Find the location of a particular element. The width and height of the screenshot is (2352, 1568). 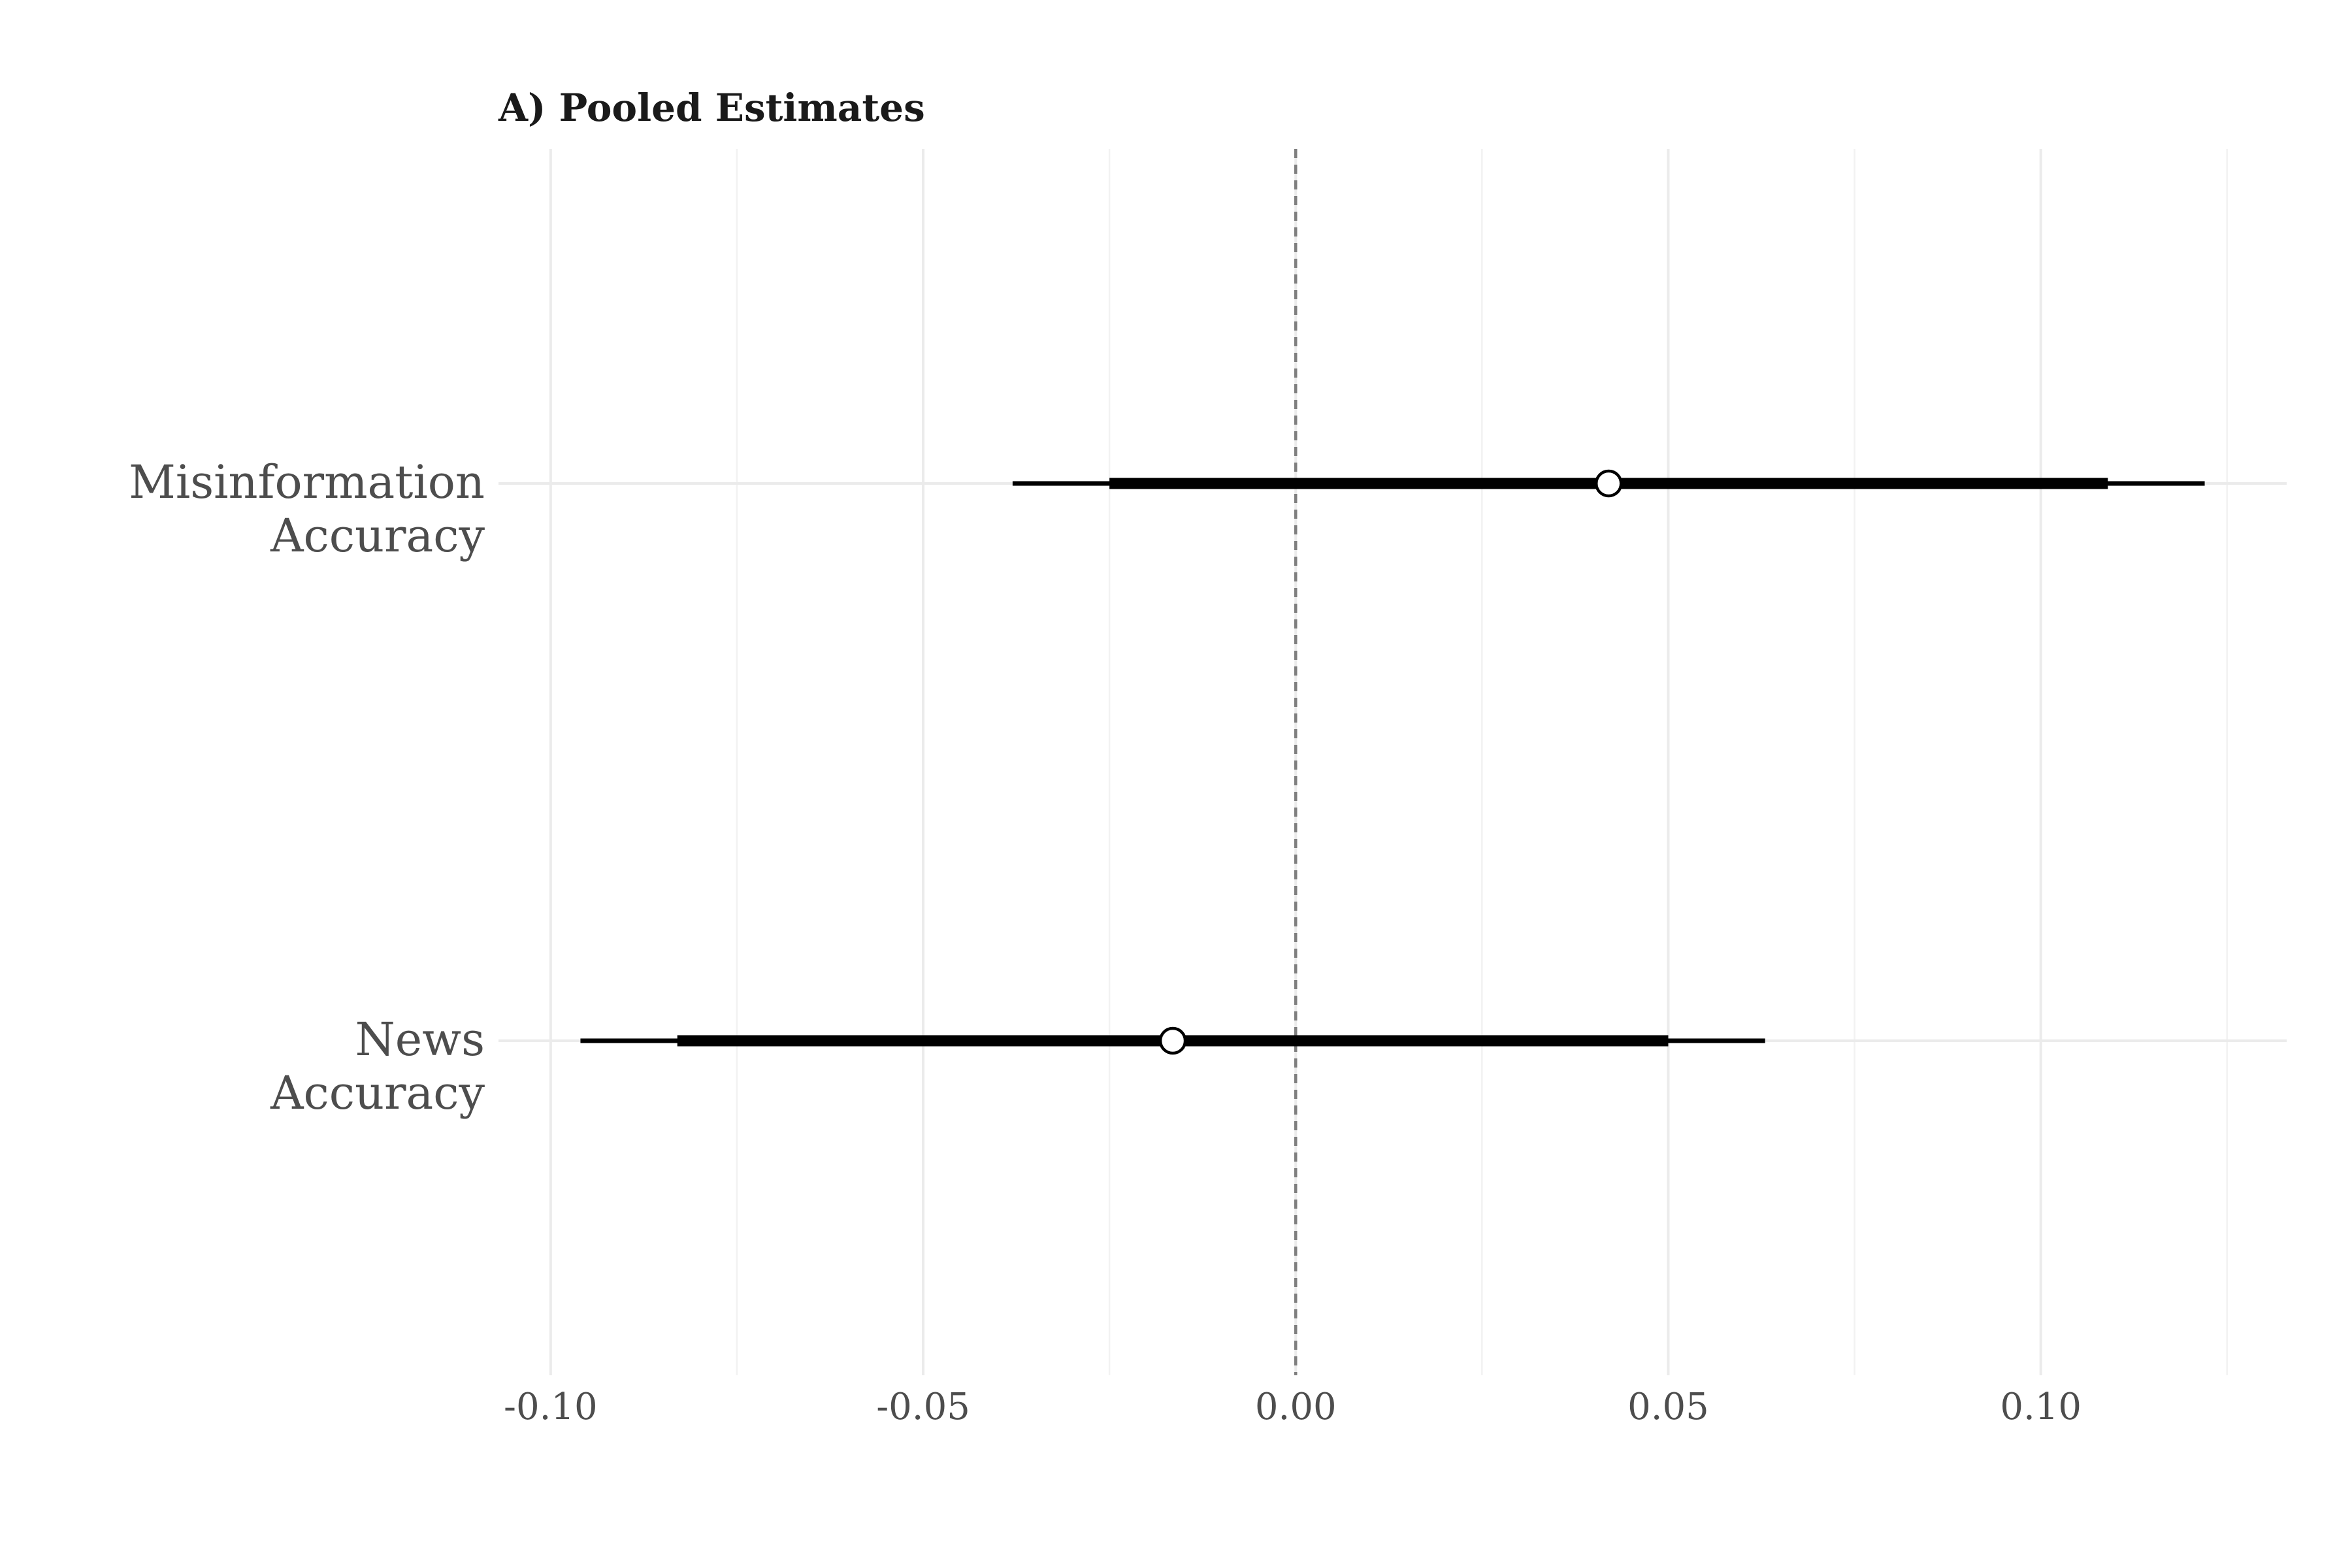

x-axis-tick-labels: -0.10 -0.05 0.00 0.05 0.10 is located at coordinates (1293, 1407).